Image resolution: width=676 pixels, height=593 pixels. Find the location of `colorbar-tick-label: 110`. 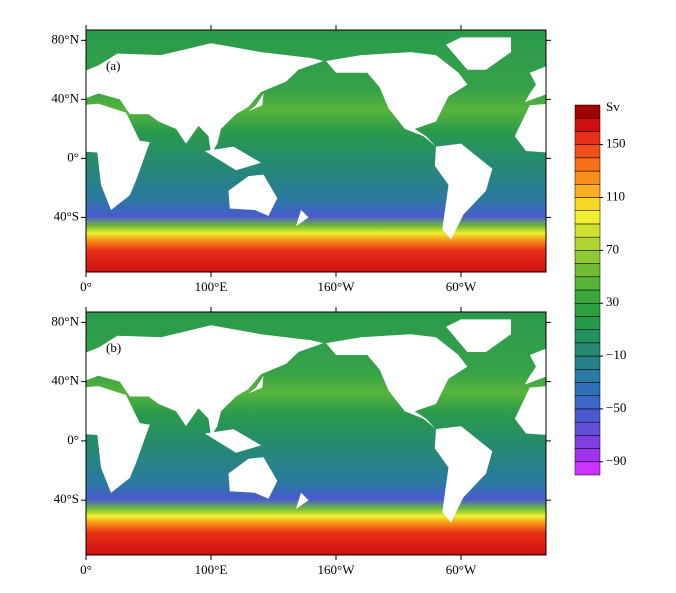

colorbar-tick-label: 110 is located at coordinates (615, 195).